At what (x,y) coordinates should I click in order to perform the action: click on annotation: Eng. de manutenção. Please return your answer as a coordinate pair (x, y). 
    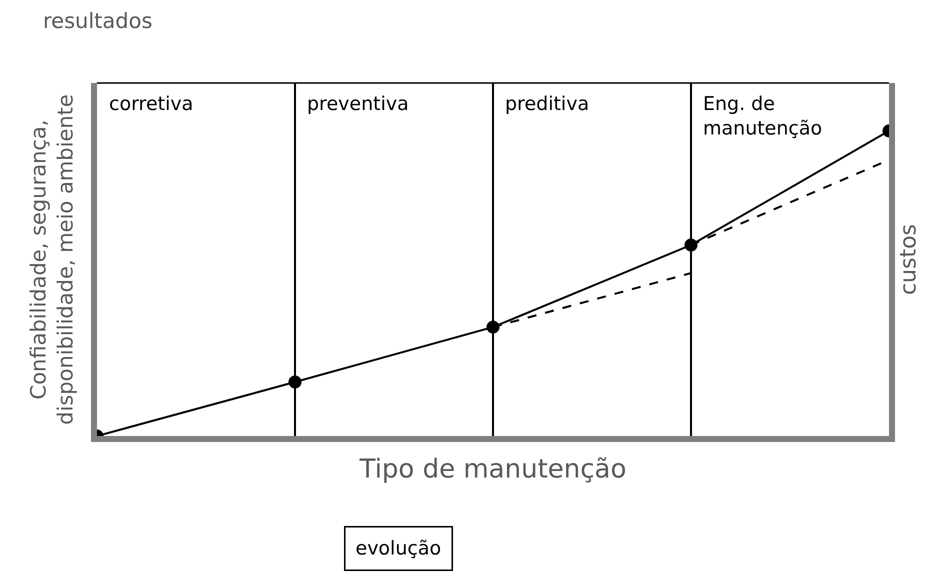
    Looking at the image, I should click on (762, 116).